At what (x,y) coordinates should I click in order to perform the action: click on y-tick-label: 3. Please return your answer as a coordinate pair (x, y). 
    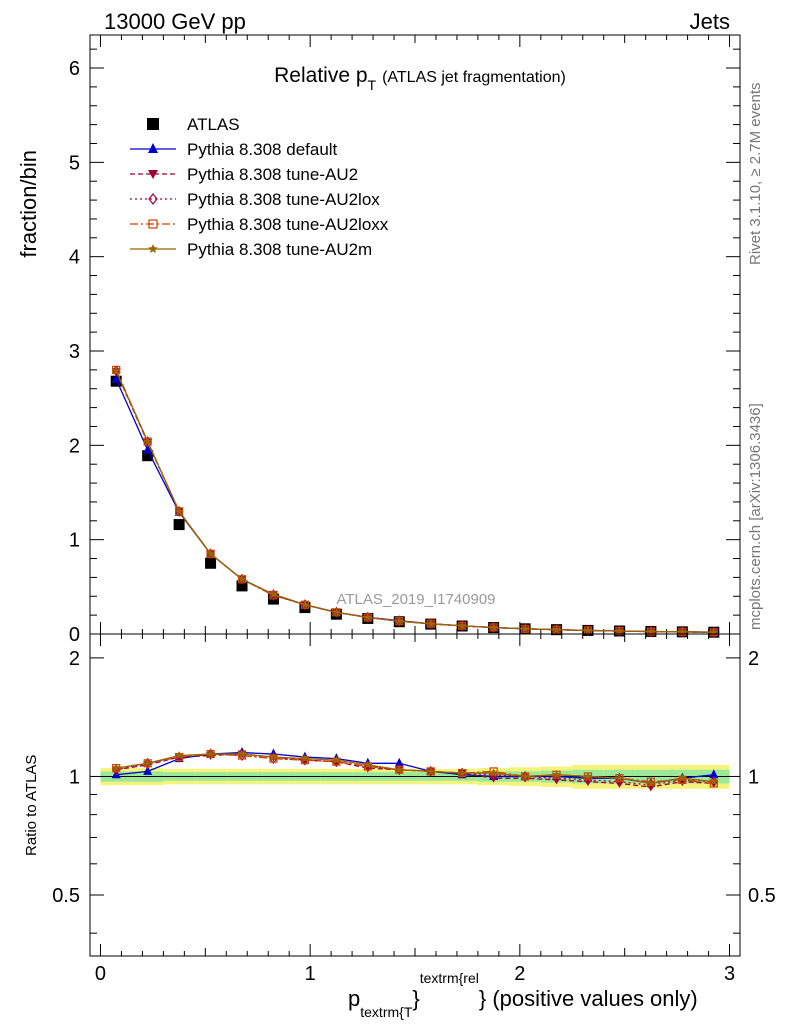
    Looking at the image, I should click on (74, 352).